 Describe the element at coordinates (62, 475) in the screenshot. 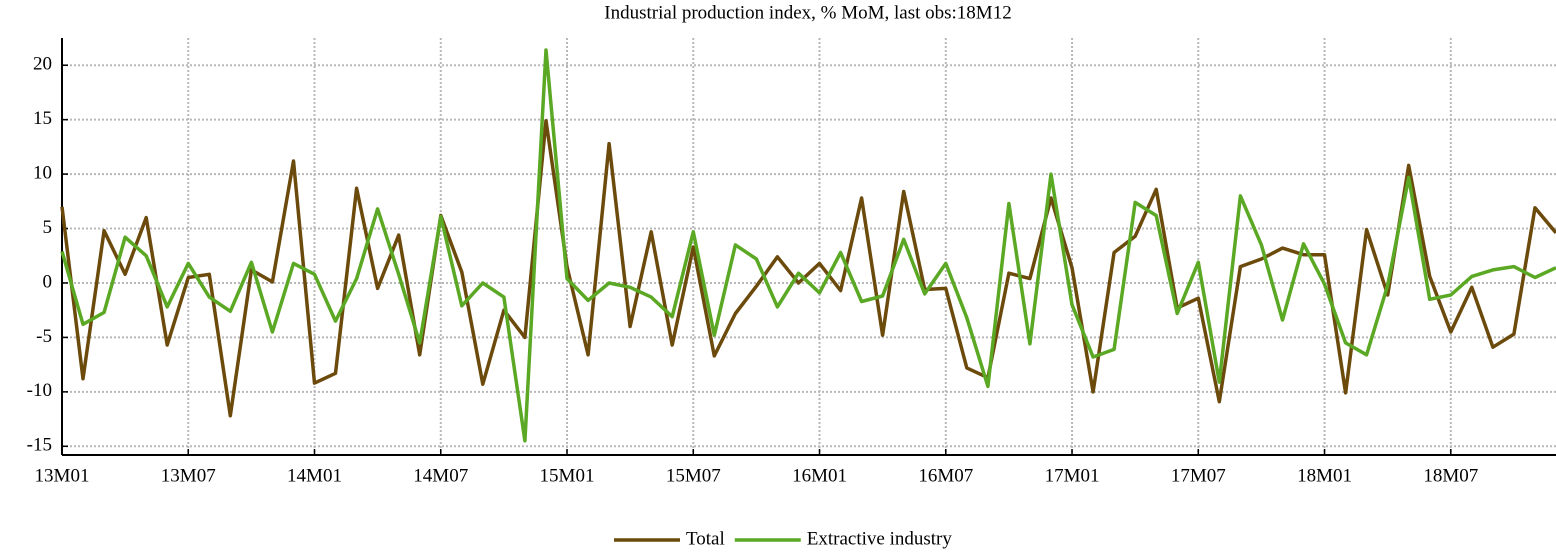

I see `x-tick-label: 13M01` at that location.